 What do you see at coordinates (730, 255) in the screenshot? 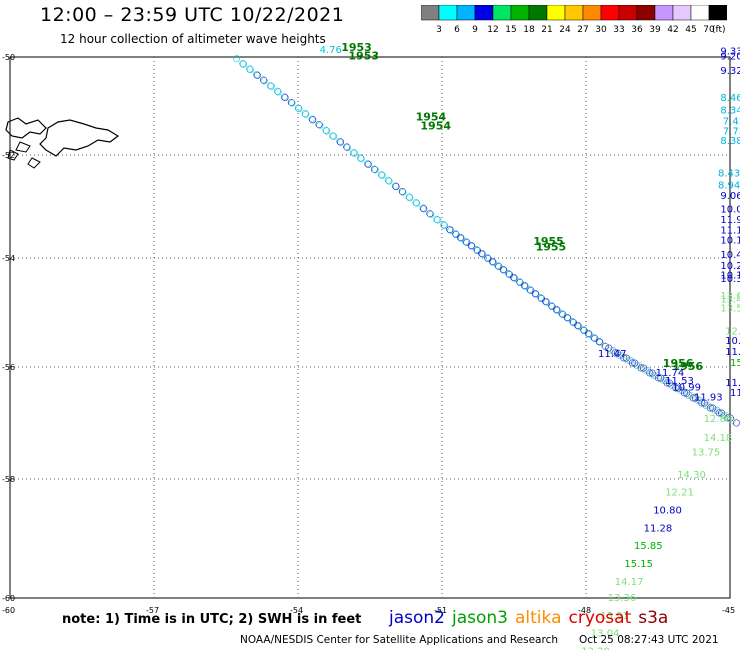
I see `wave-height-label: 10.41` at bounding box center [730, 255].